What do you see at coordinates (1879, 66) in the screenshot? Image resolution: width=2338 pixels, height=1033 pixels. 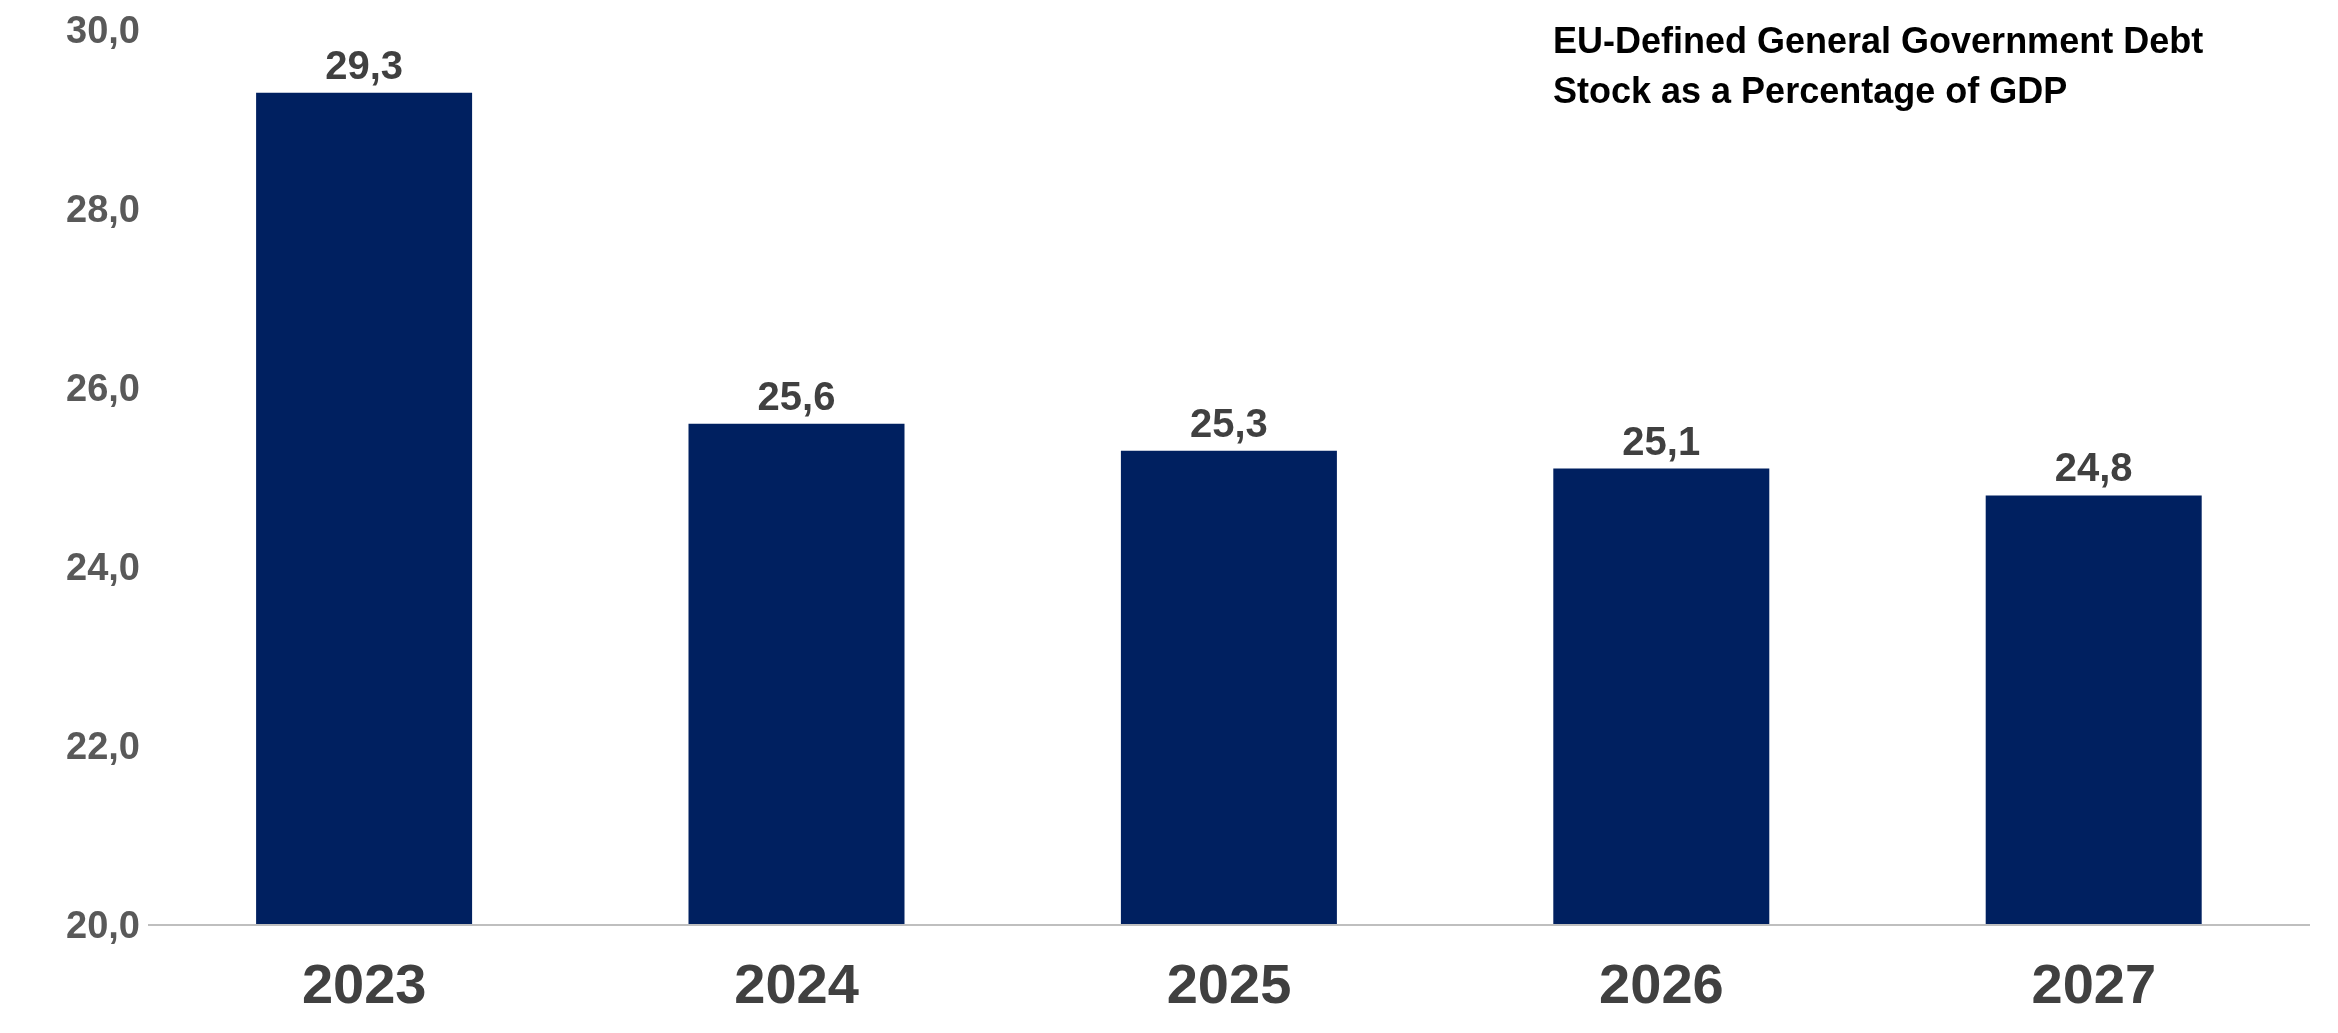 I see `chart-title: EU-Defined General Government Debt Stock as a Percentage of GDP` at bounding box center [1879, 66].